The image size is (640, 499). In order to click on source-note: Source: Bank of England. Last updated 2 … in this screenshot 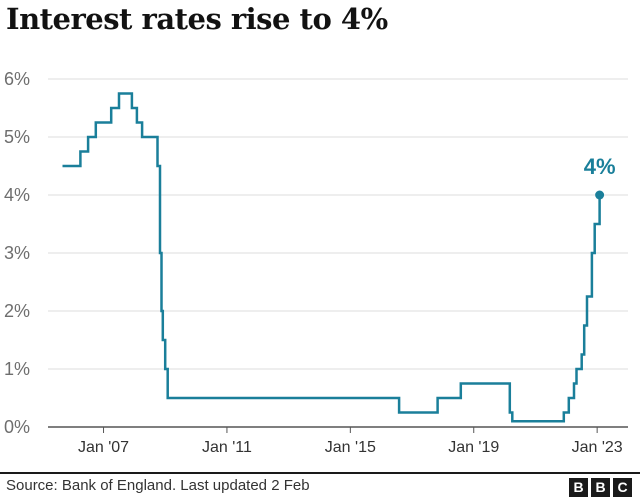, I will do `click(158, 485)`.